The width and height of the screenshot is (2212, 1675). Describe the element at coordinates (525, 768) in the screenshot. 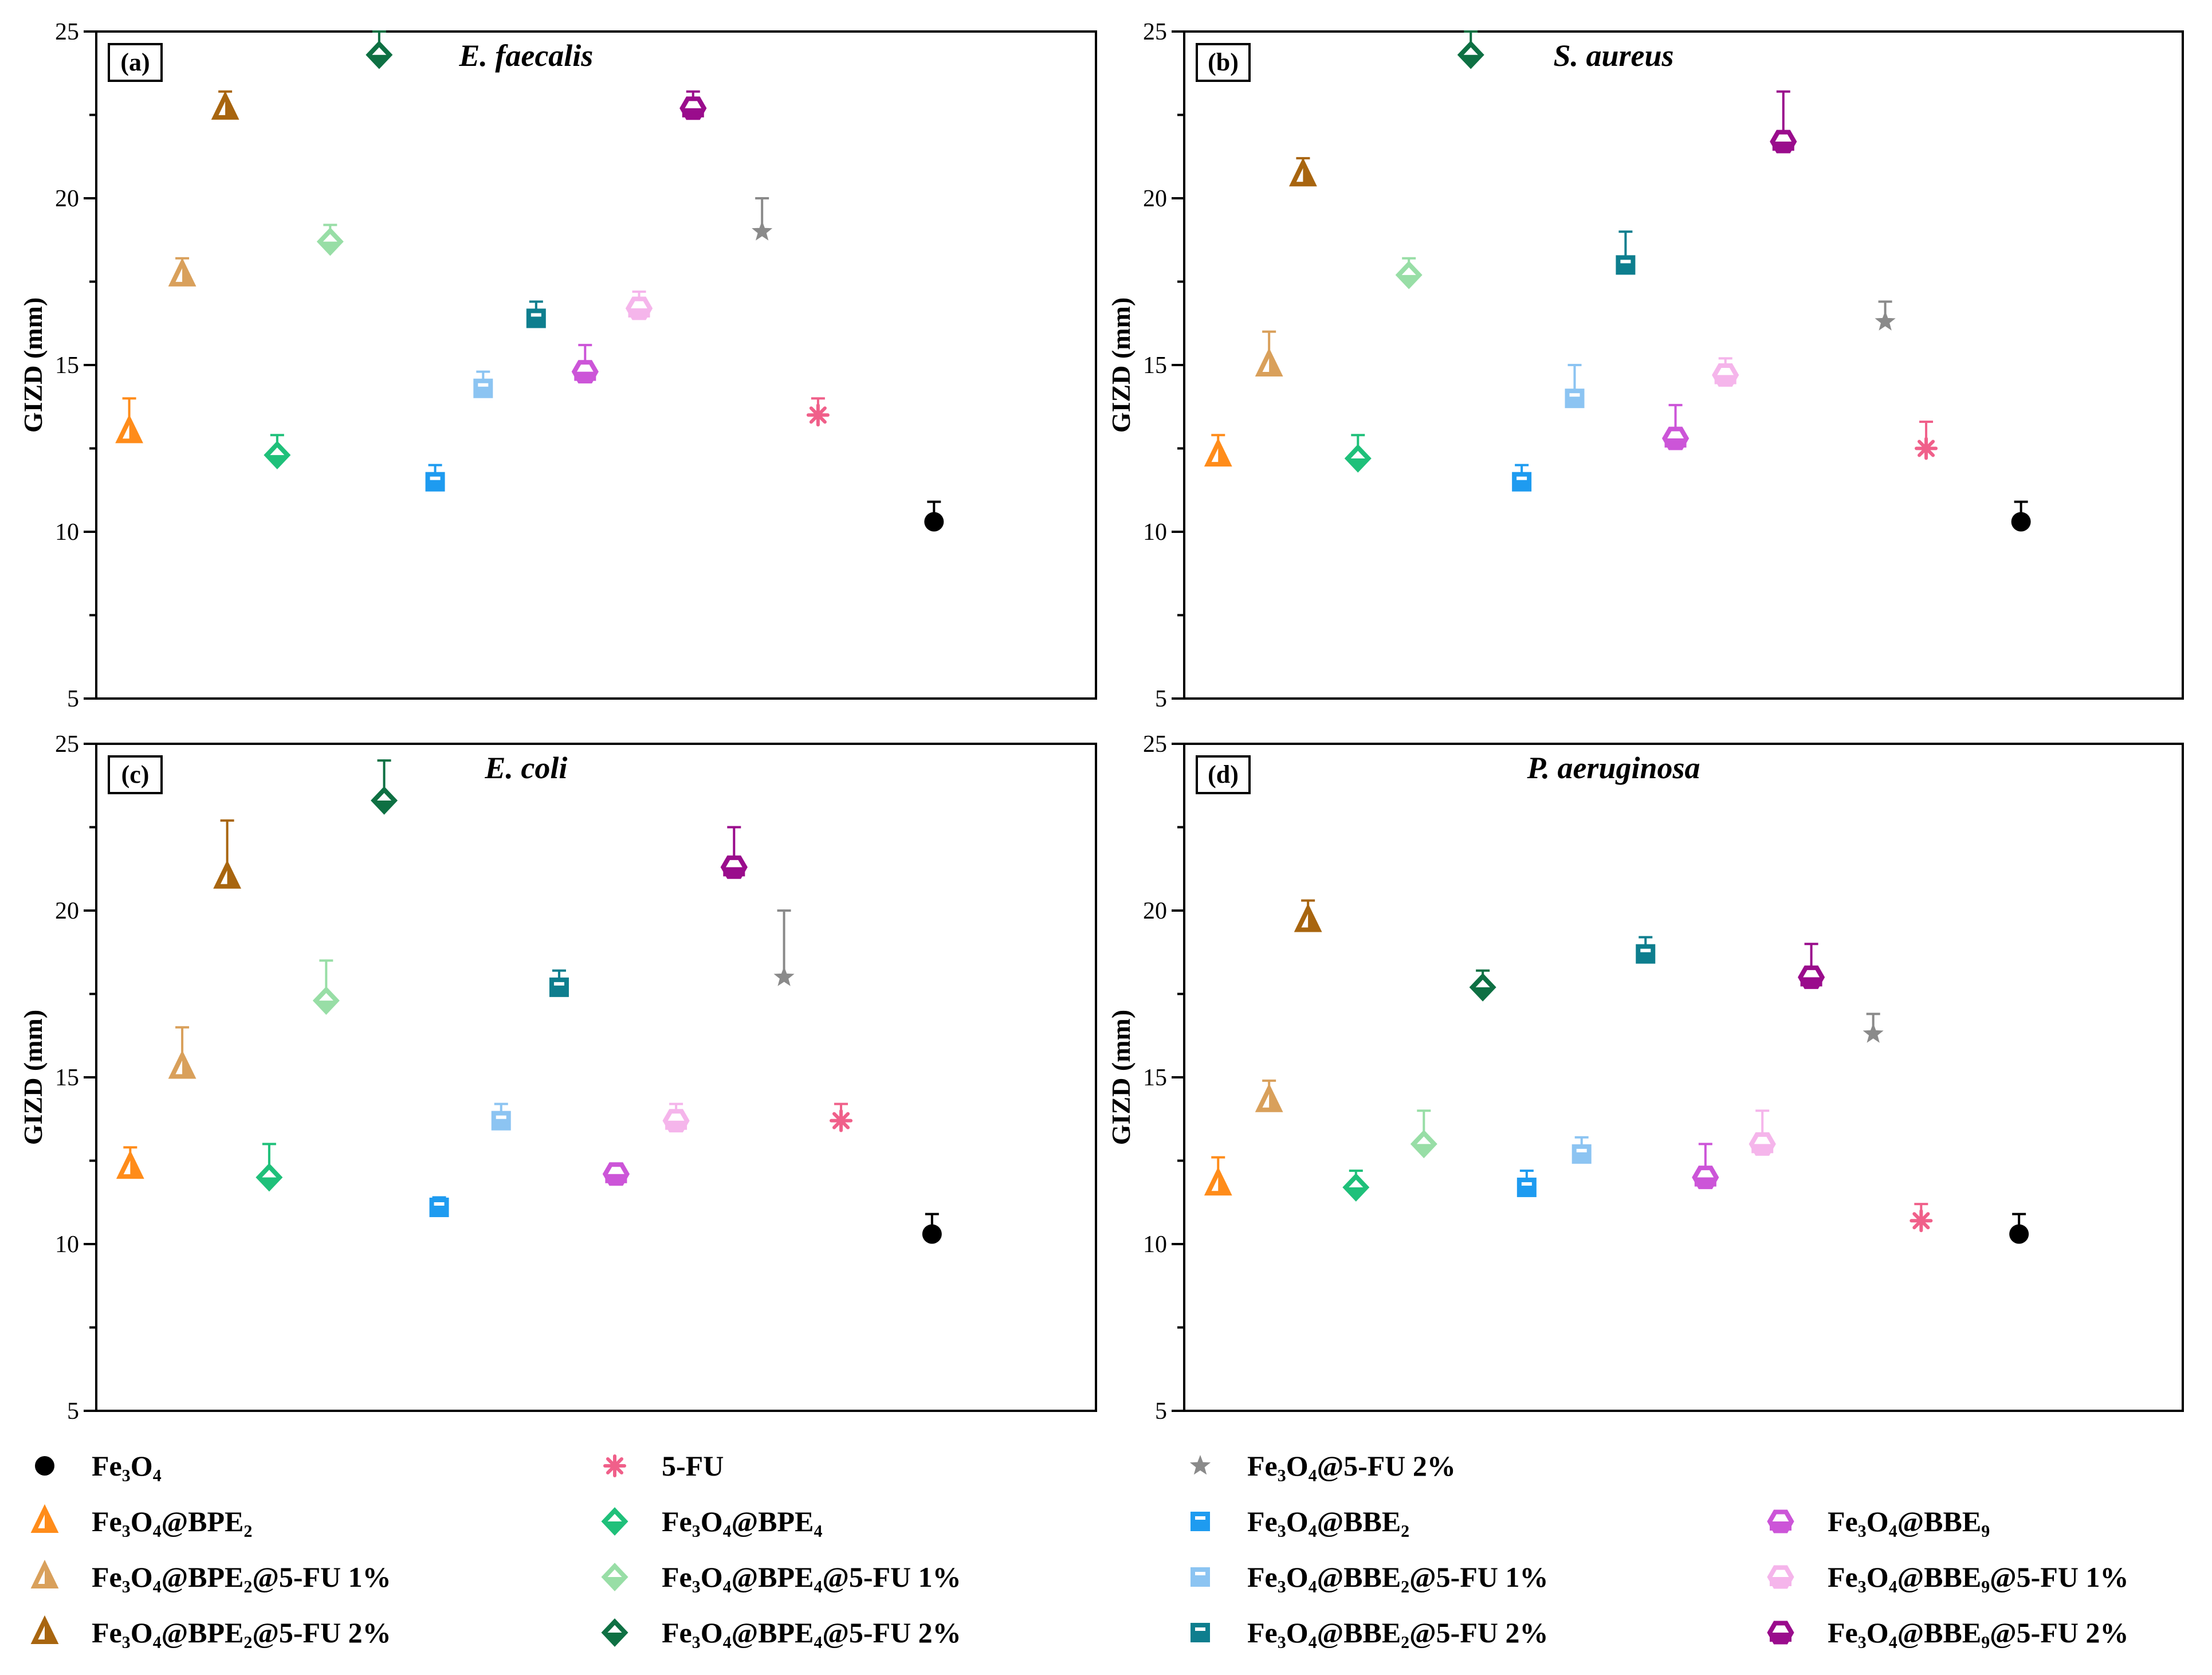

I see `chart-title: E. coli` at that location.